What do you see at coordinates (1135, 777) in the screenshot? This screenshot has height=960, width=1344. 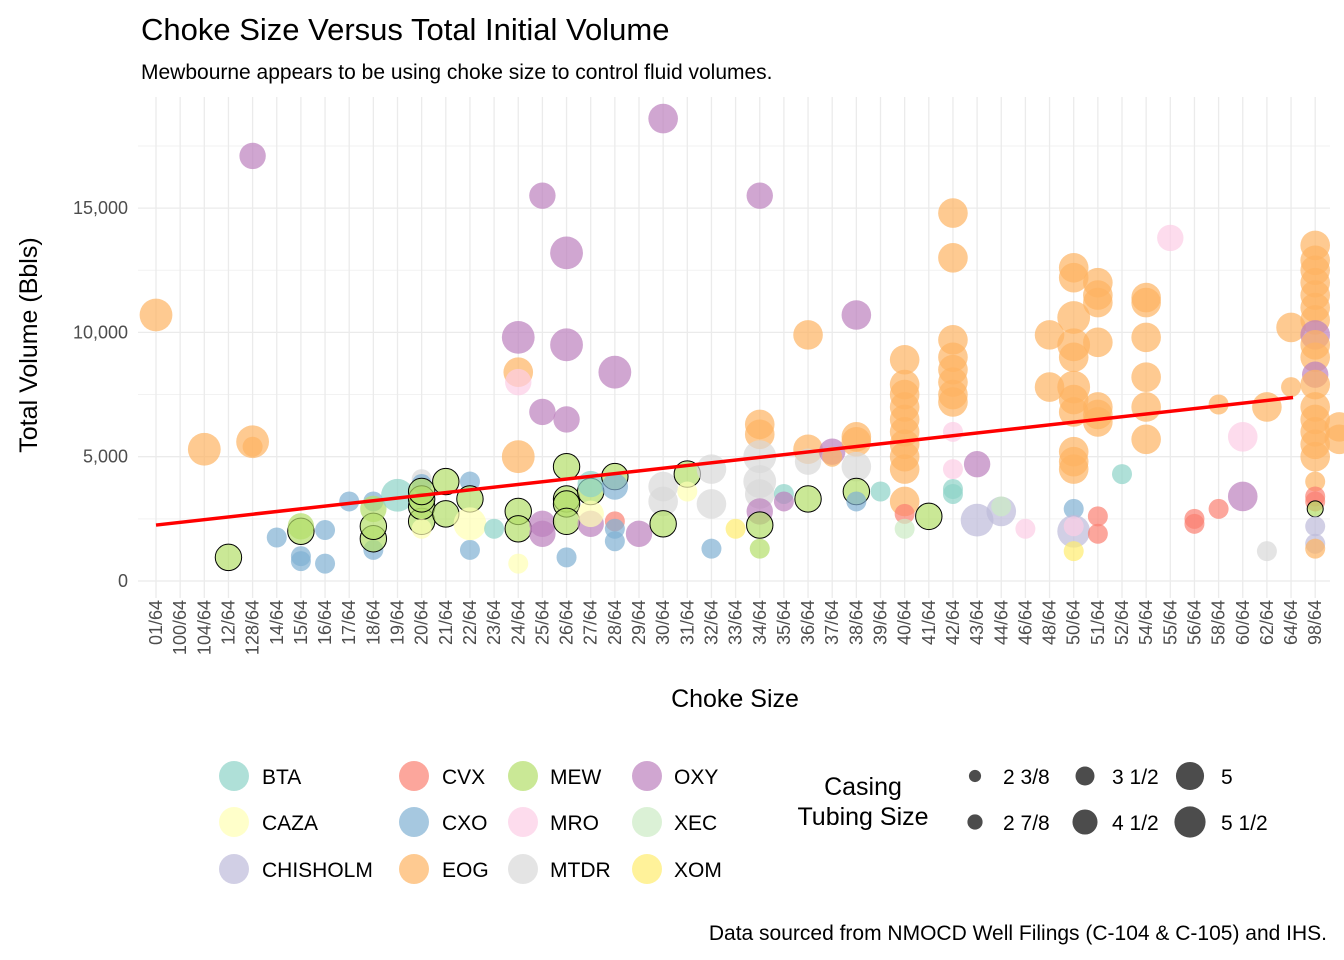 I see `size-legend-label: 3 1/2` at bounding box center [1135, 777].